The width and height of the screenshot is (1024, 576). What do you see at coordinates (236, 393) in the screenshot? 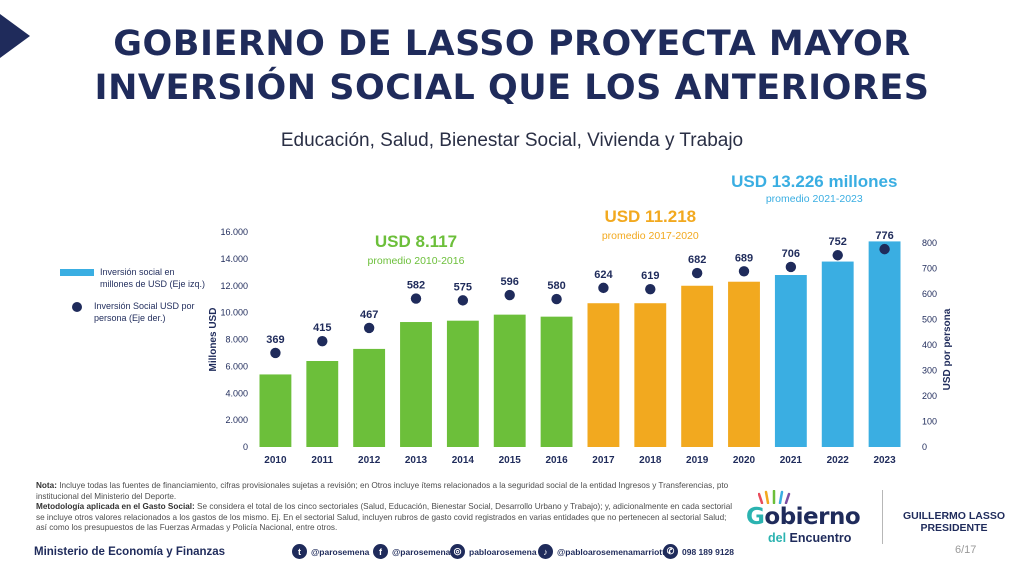
I see `y-left-tick-label: 4.000` at bounding box center [236, 393].